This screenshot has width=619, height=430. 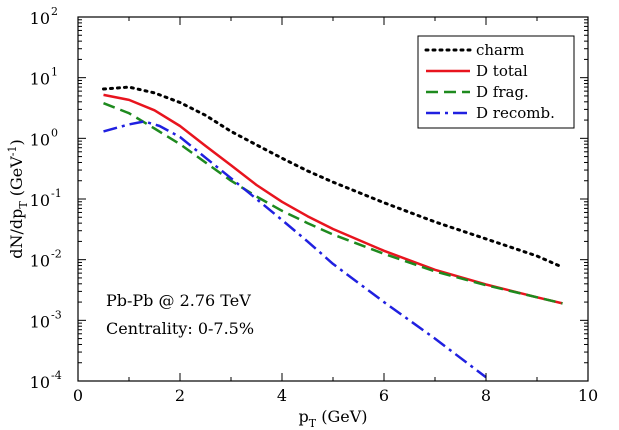 What do you see at coordinates (180, 328) in the screenshot?
I see `annotation-centrality: Centrality: 0-7.5%` at bounding box center [180, 328].